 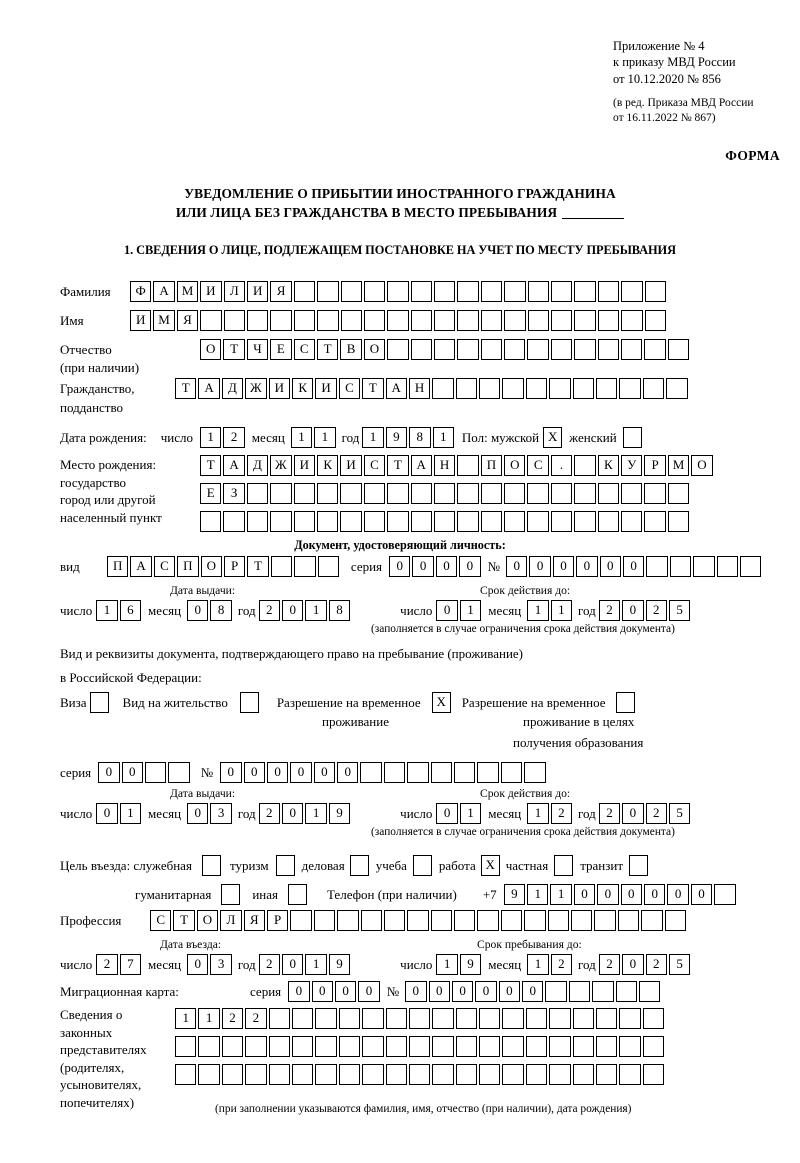 What do you see at coordinates (339, 610) in the screenshot?
I see `char-cell: 8` at bounding box center [339, 610].